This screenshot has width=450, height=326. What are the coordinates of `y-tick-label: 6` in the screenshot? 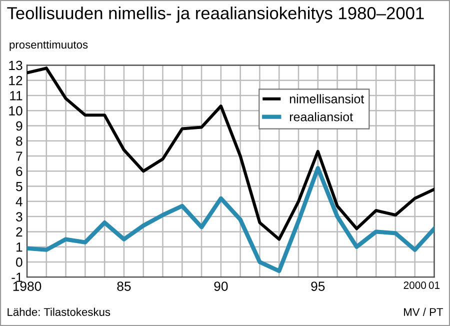 It's located at (19, 171).